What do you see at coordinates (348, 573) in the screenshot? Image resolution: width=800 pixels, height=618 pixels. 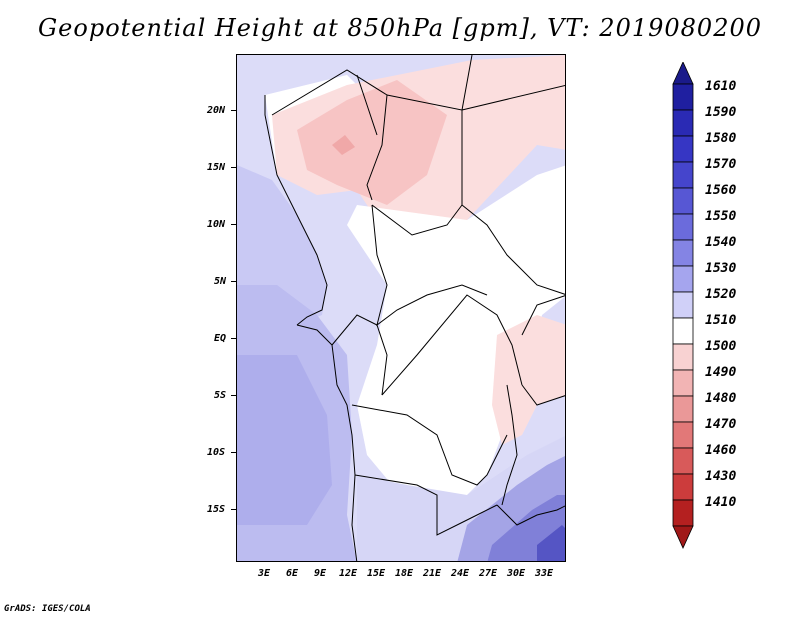 I see `lon-label-12e: 12E` at bounding box center [348, 573].